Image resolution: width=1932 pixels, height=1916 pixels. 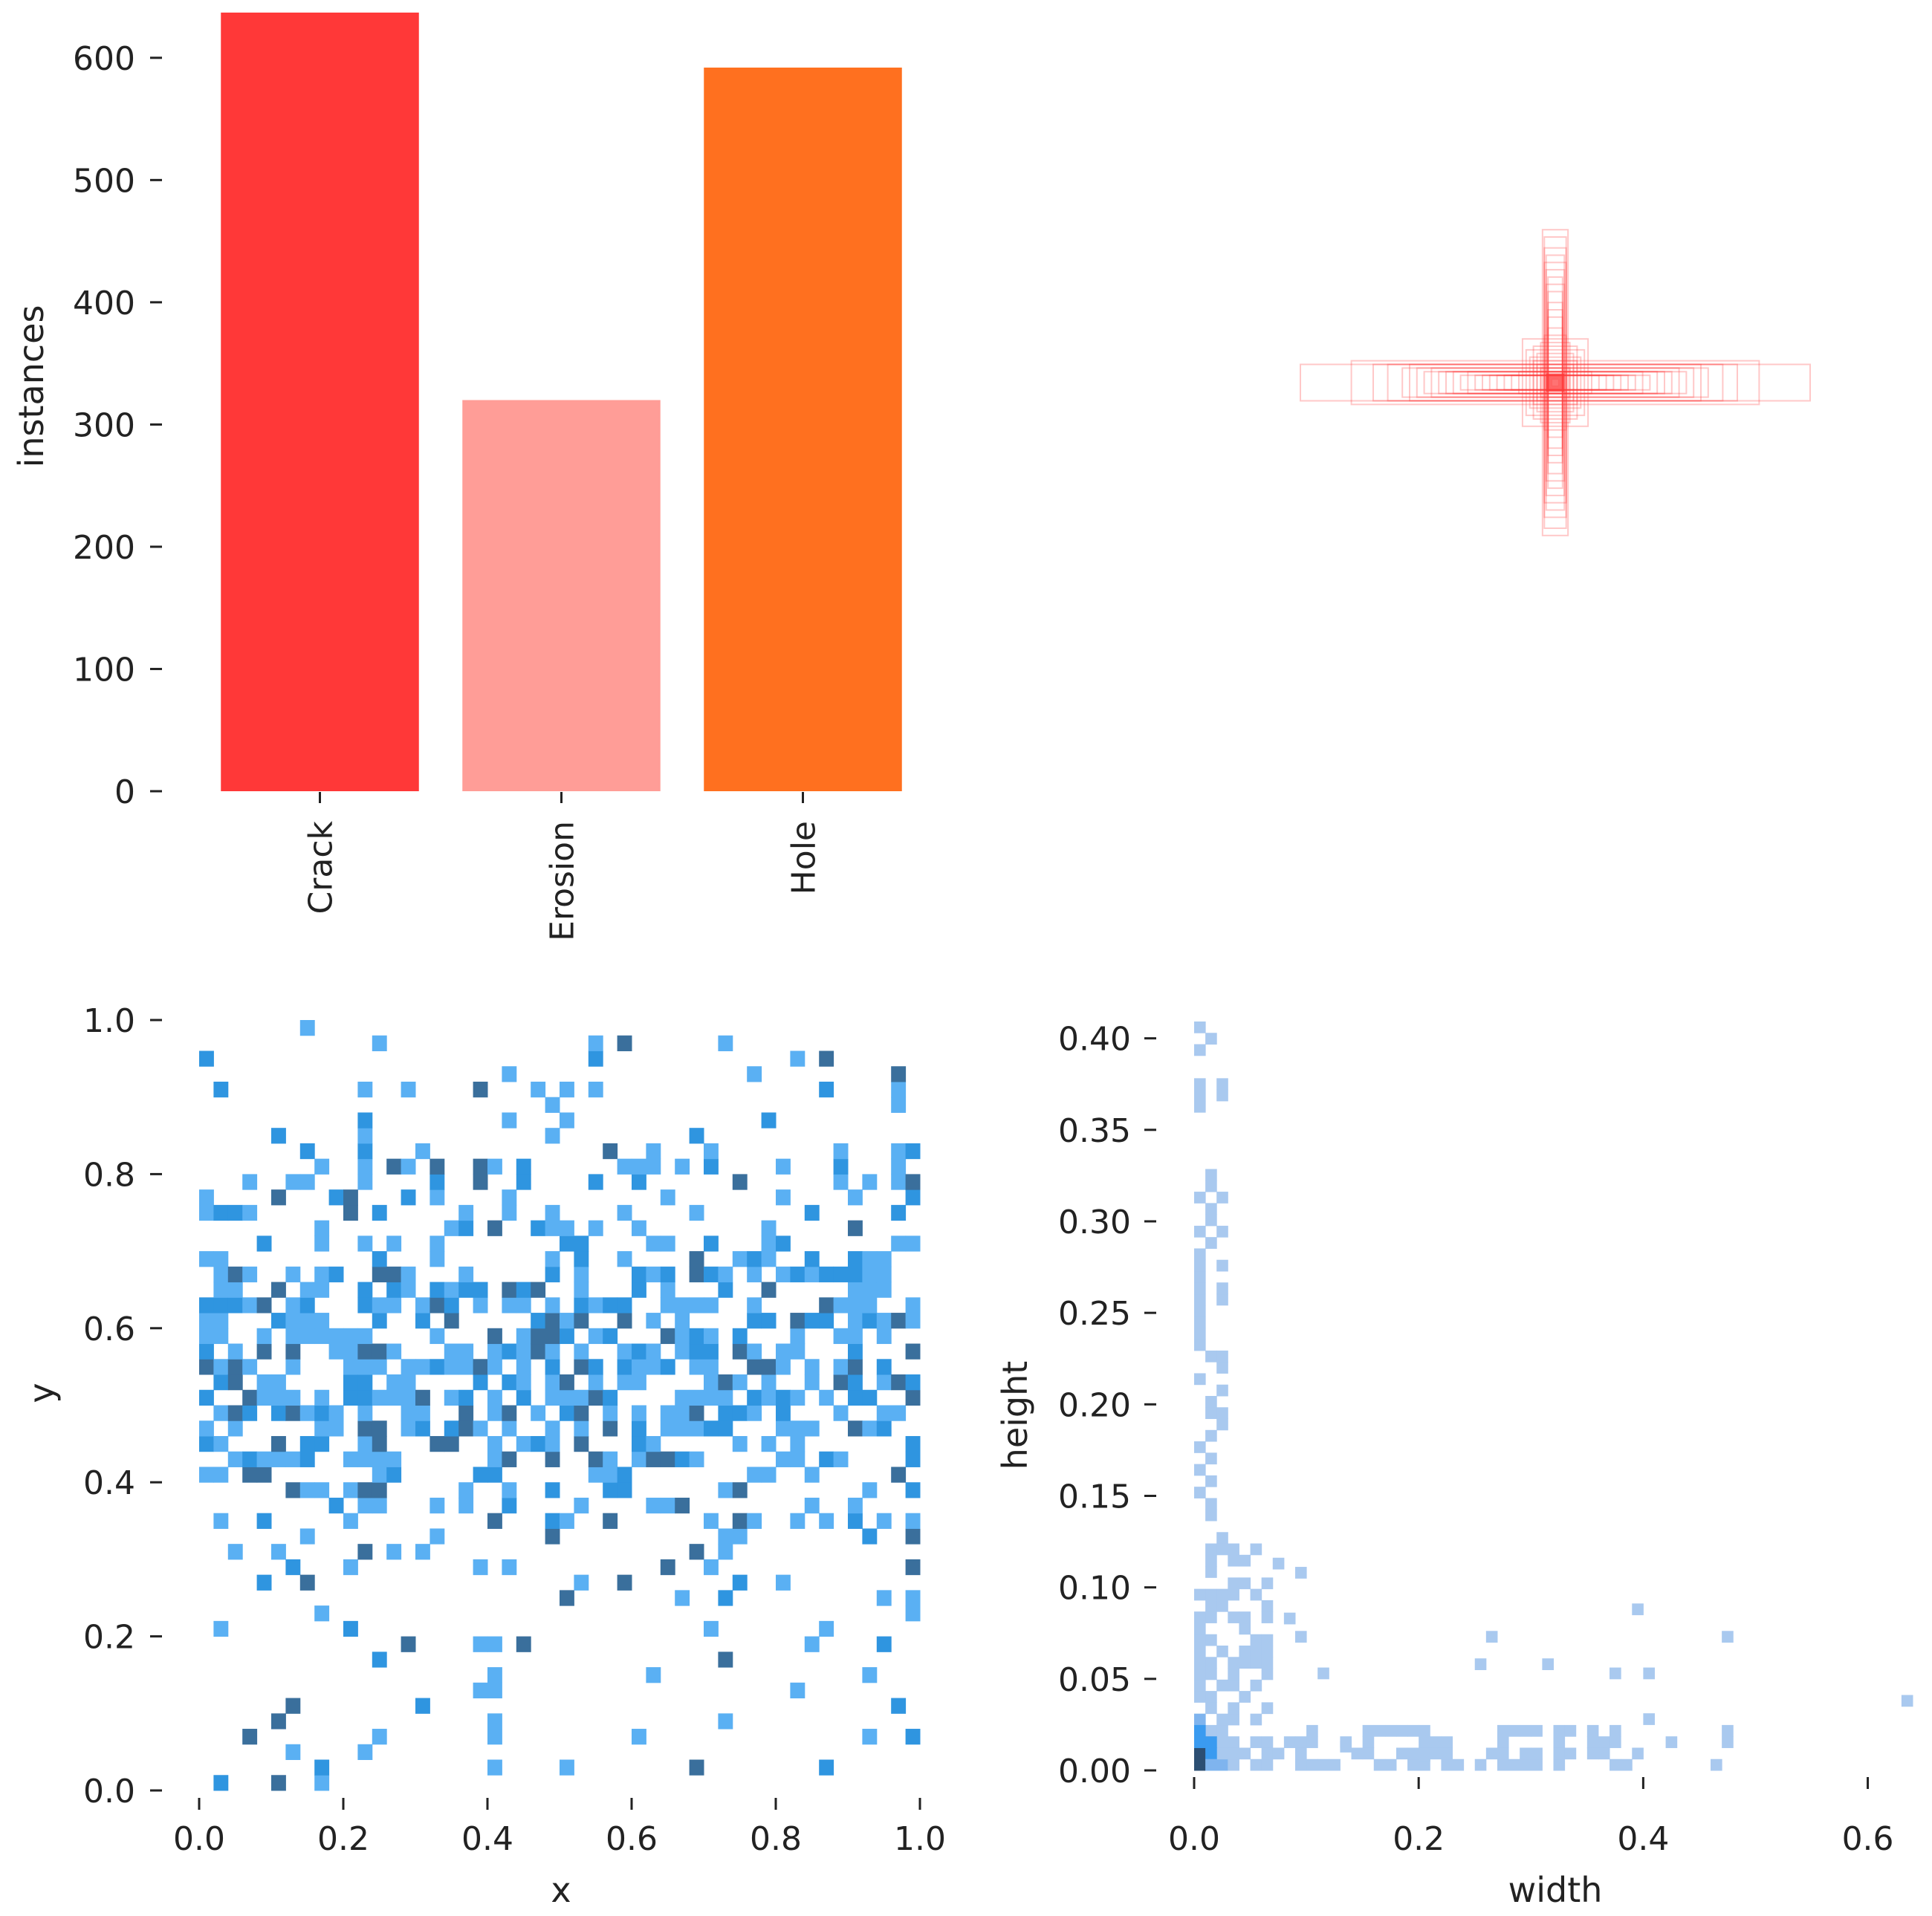 I want to click on xy-y-ticks: 0.0 0.2 0.4 0.6 0.8 1.0, so click(x=122, y=1406).